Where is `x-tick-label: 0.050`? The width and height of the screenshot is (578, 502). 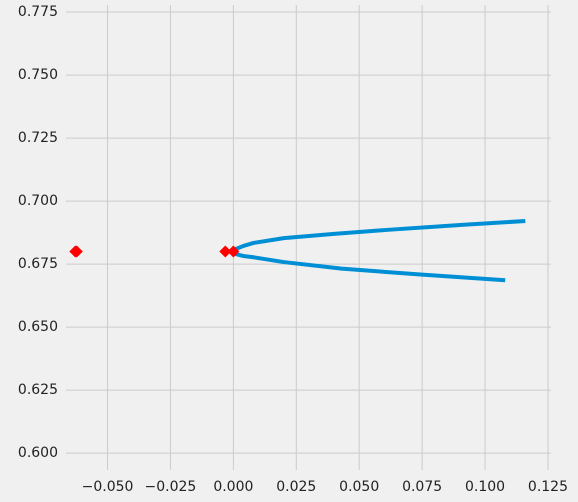
x-tick-label: 0.050 is located at coordinates (359, 487).